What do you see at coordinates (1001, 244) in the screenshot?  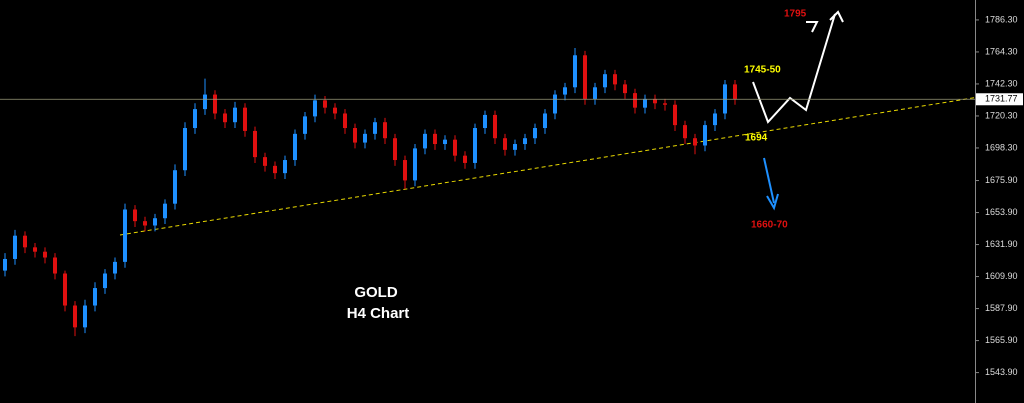 I see `y-tick-label: 1631.90` at bounding box center [1001, 244].